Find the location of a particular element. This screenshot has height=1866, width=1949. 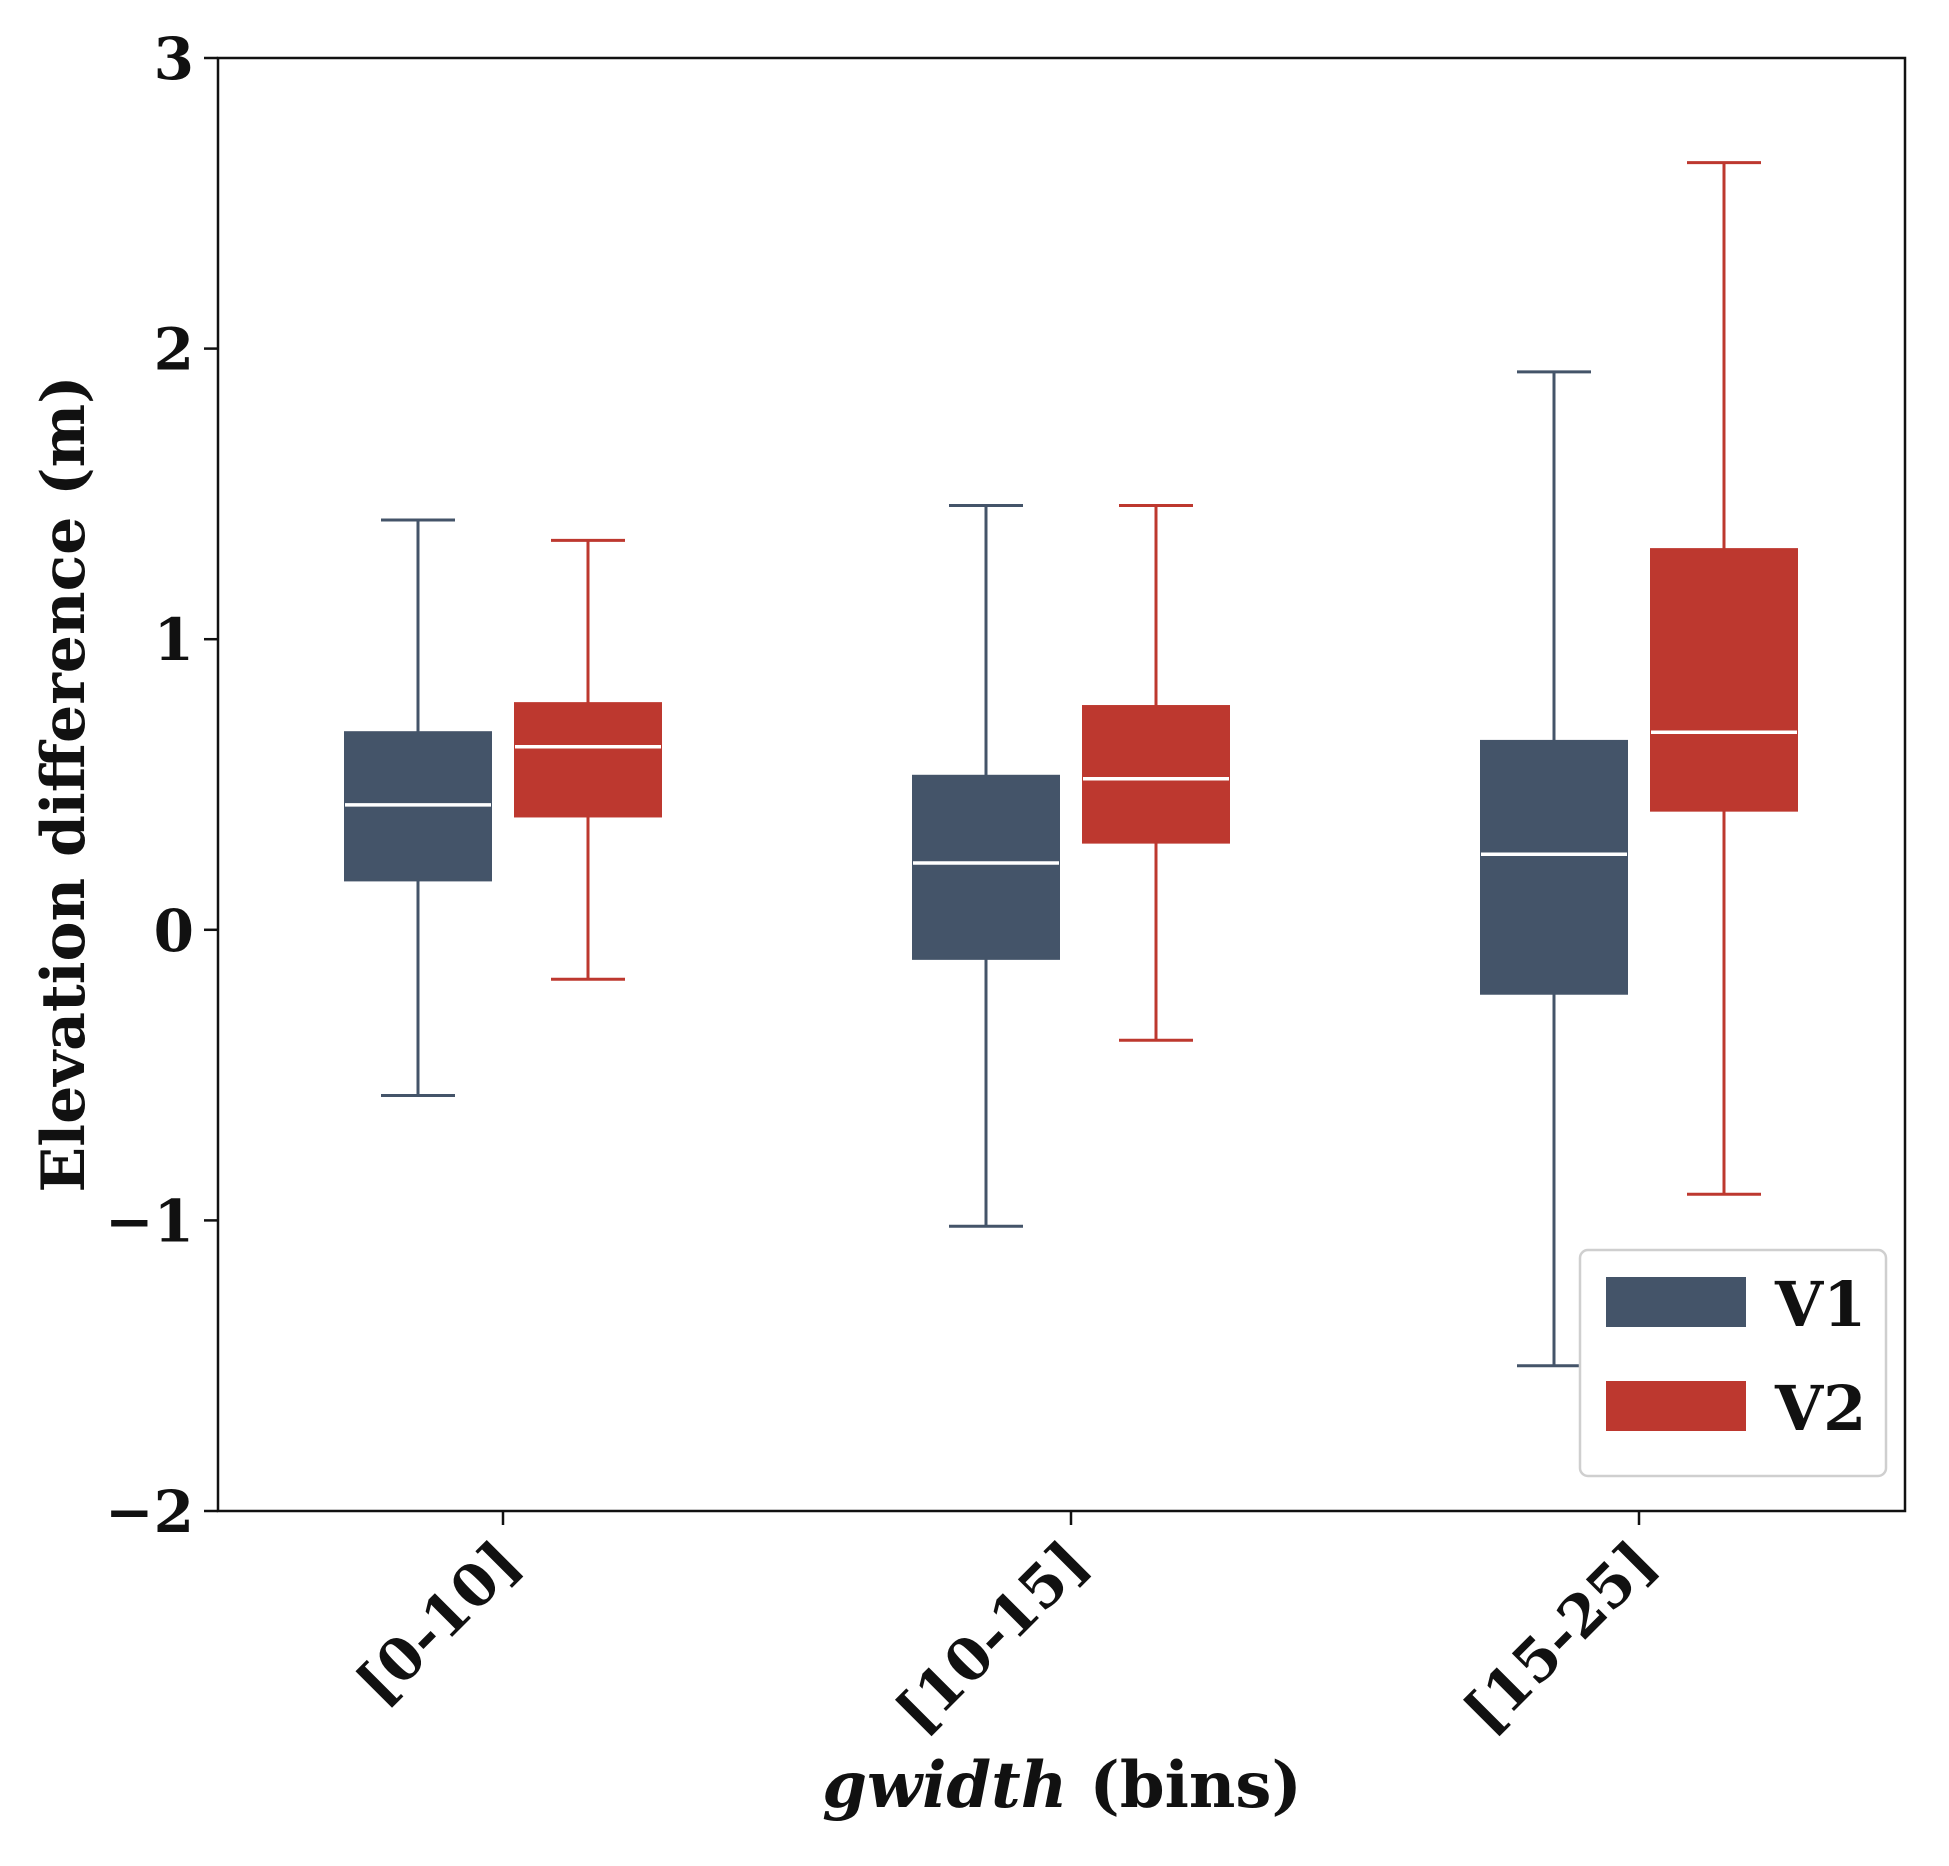

y-axis: −2 −1 0 1 2 3 is located at coordinates (161, 785).